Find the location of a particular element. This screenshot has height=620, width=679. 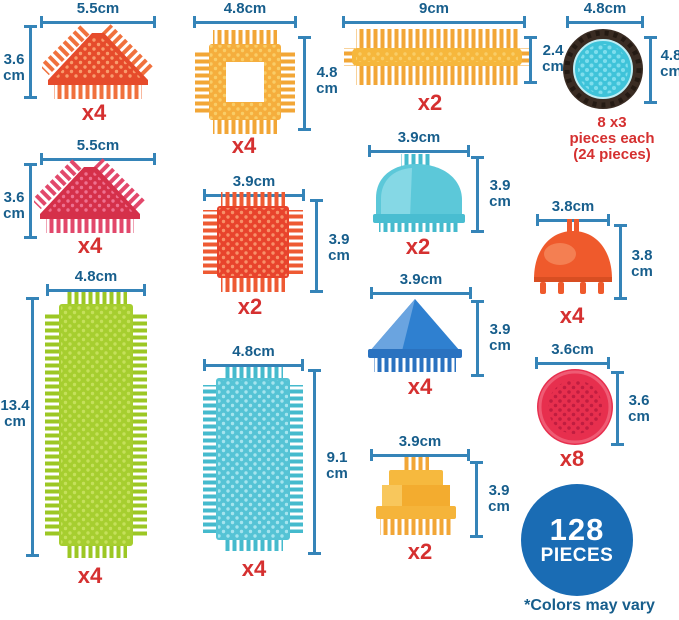

height-label: 2.4 cm is located at coordinates (553, 59).